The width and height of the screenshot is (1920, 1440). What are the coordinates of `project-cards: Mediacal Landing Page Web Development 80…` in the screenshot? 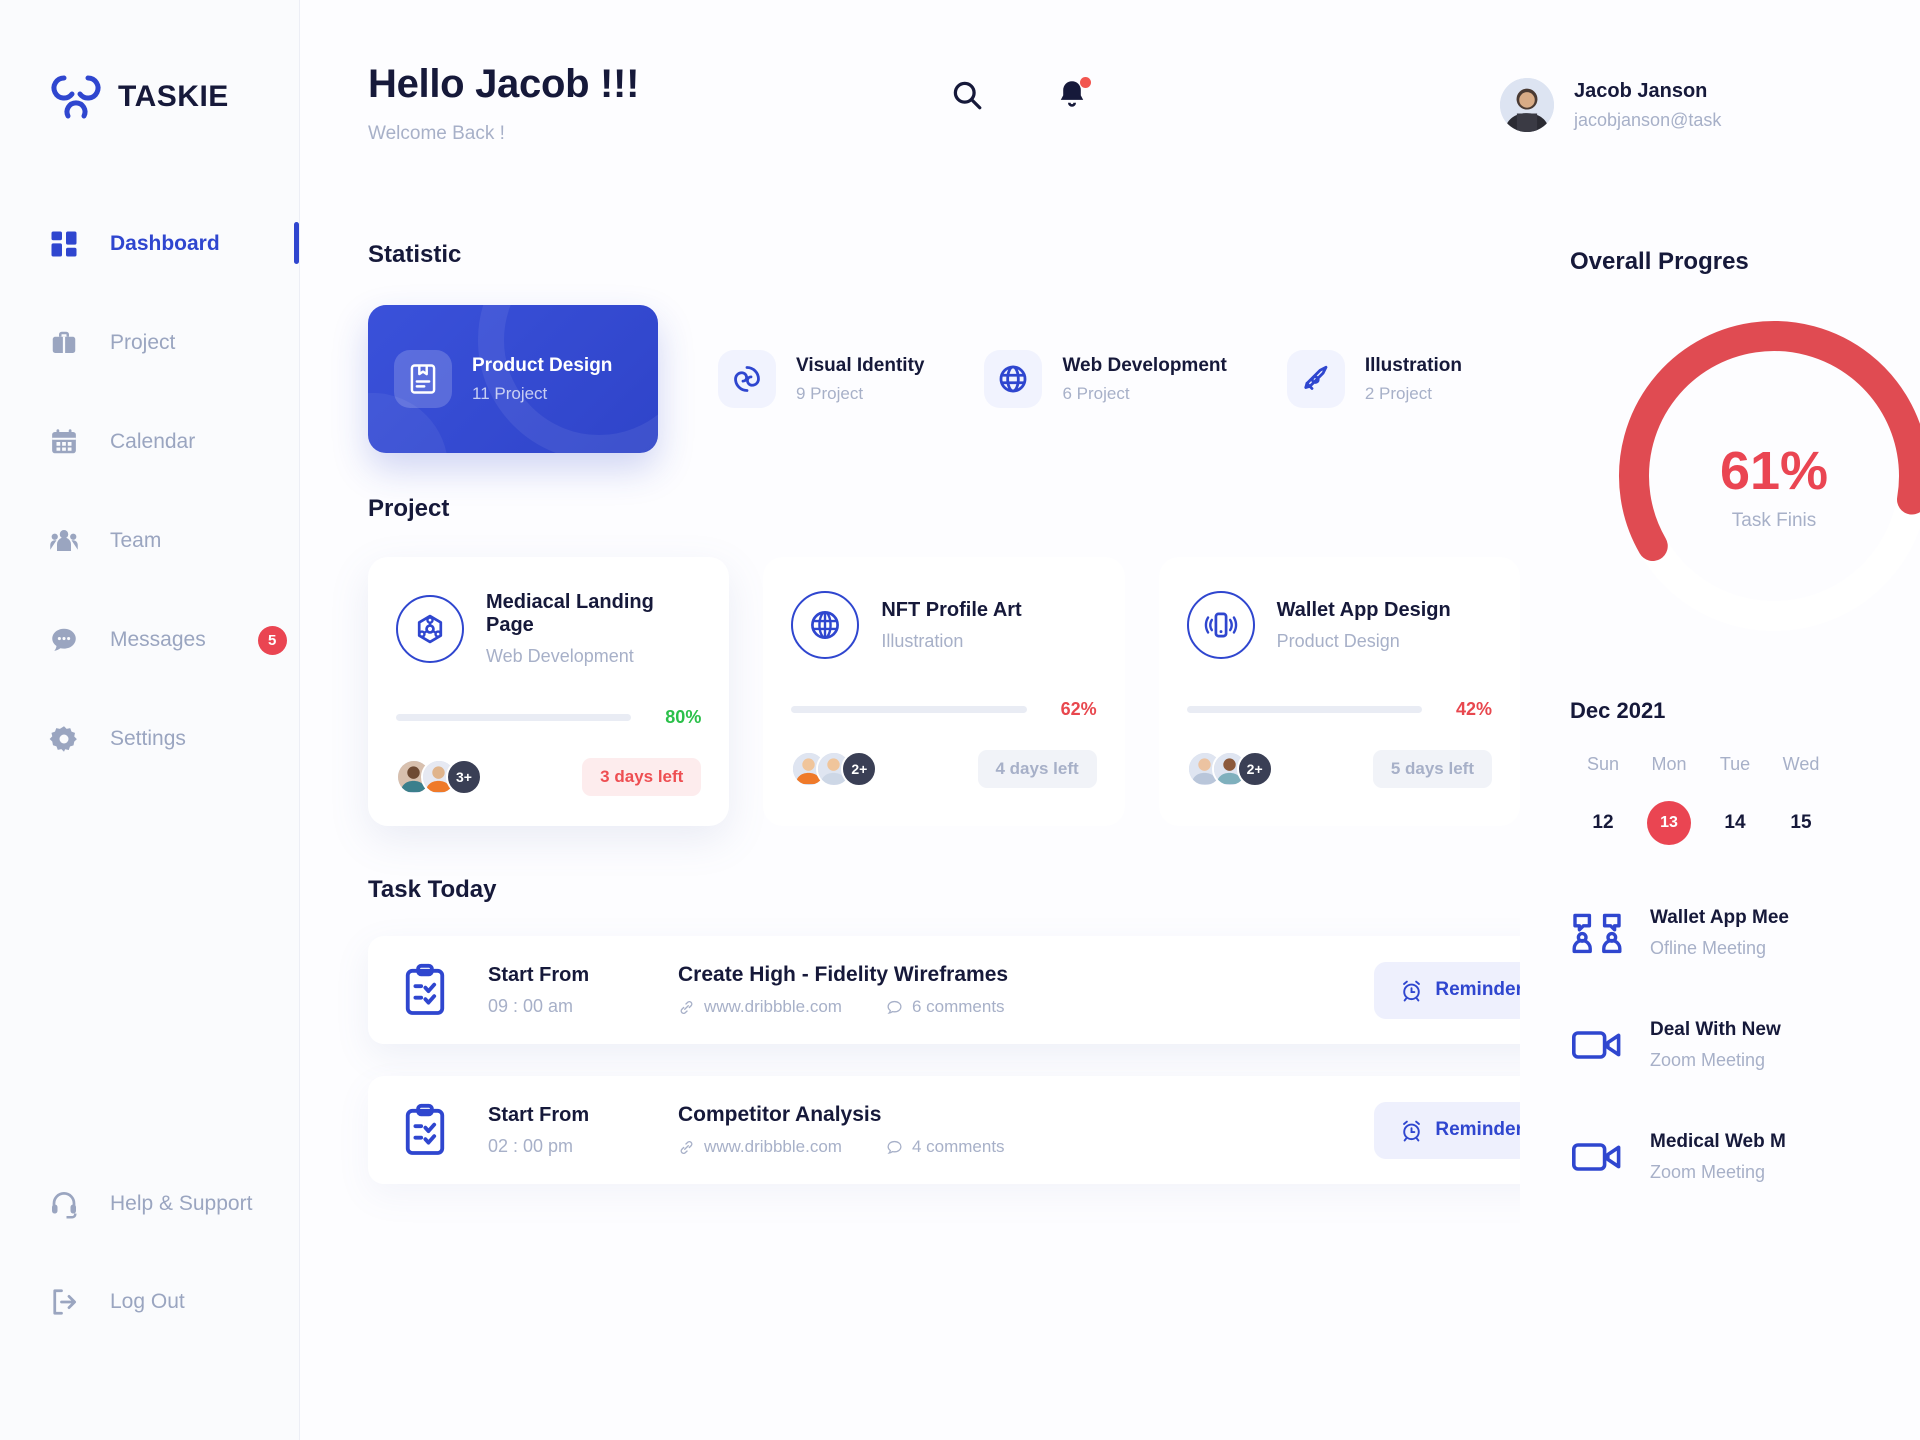 It's located at (944, 691).